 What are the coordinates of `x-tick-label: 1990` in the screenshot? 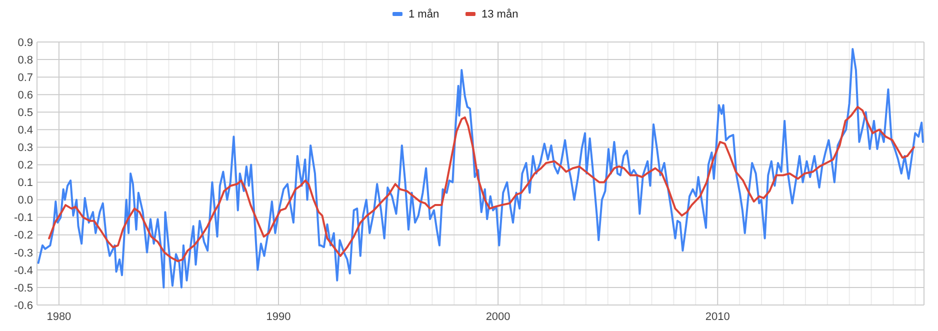 It's located at (278, 317).